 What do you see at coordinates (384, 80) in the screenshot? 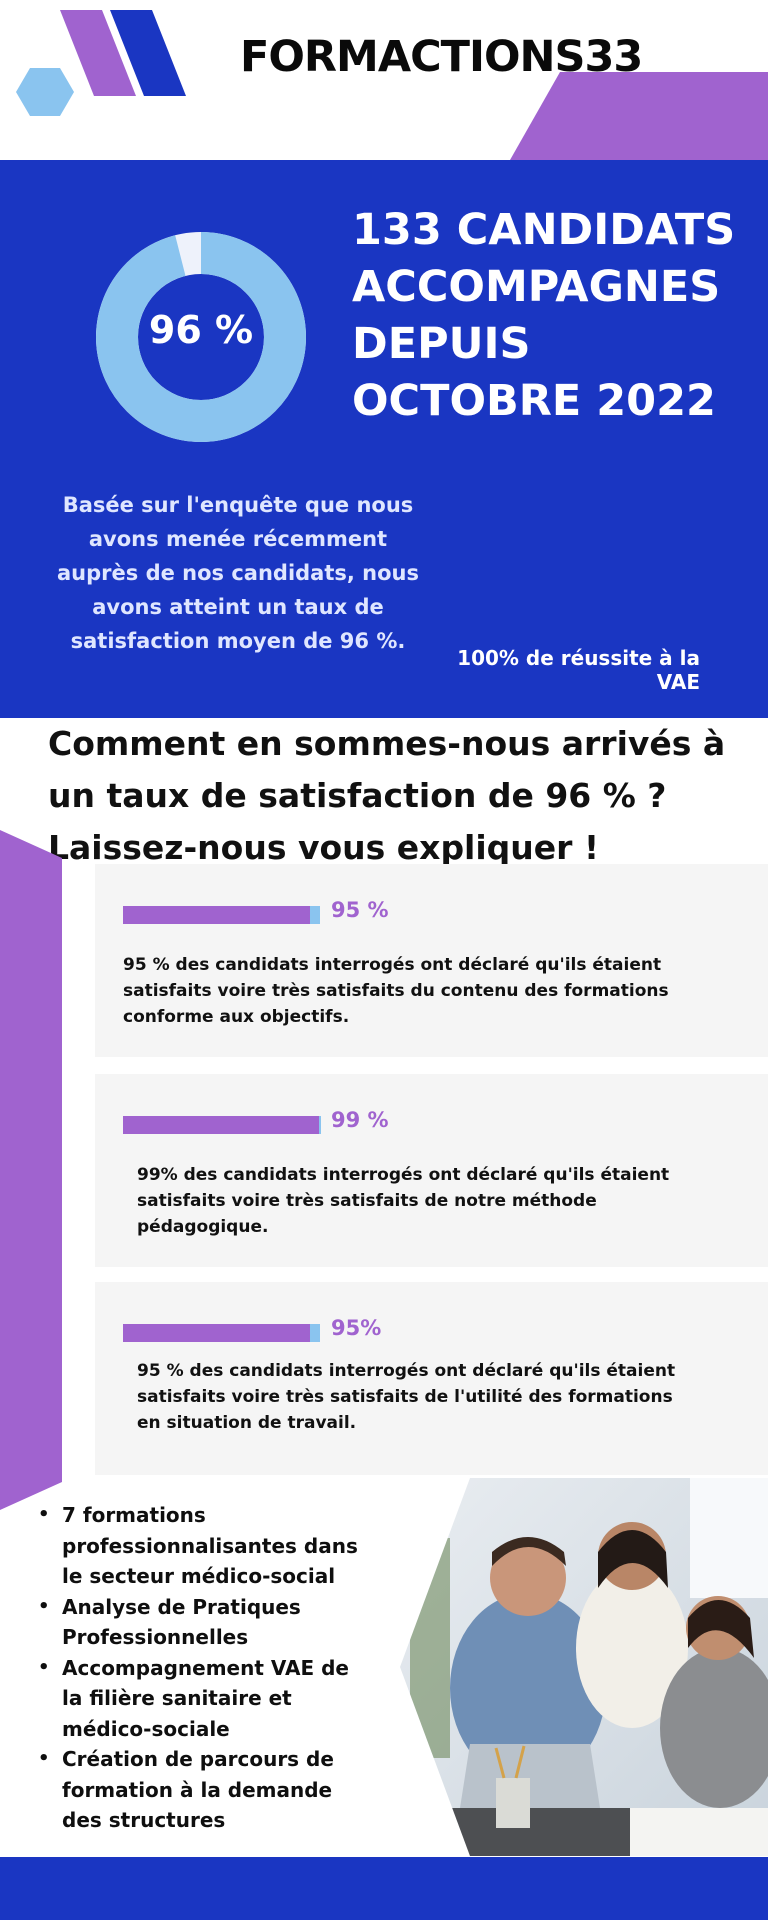
I see `header: FORMACTIONS33` at bounding box center [384, 80].